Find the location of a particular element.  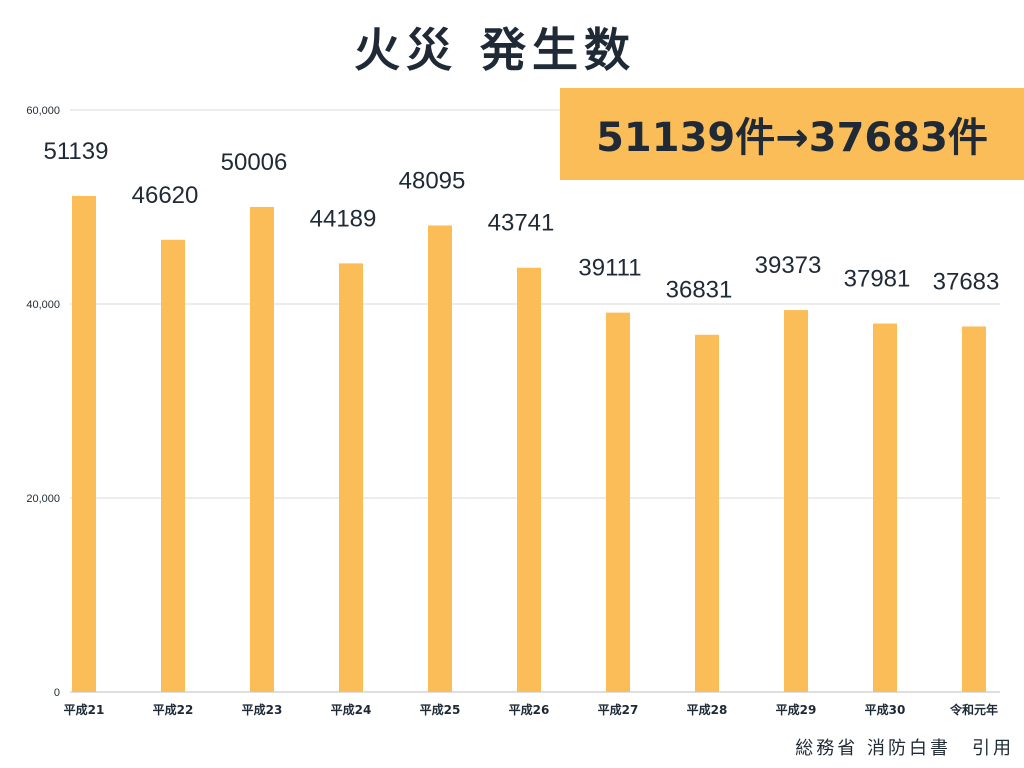

x-tick-label: 平成30 is located at coordinates (885, 709).